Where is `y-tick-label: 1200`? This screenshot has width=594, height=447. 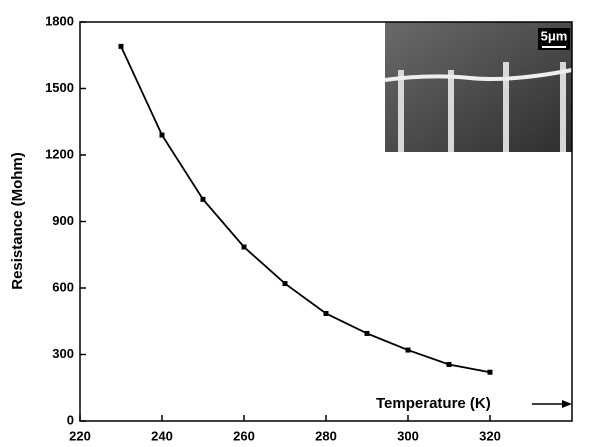 y-tick-label: 1200 is located at coordinates (59, 153).